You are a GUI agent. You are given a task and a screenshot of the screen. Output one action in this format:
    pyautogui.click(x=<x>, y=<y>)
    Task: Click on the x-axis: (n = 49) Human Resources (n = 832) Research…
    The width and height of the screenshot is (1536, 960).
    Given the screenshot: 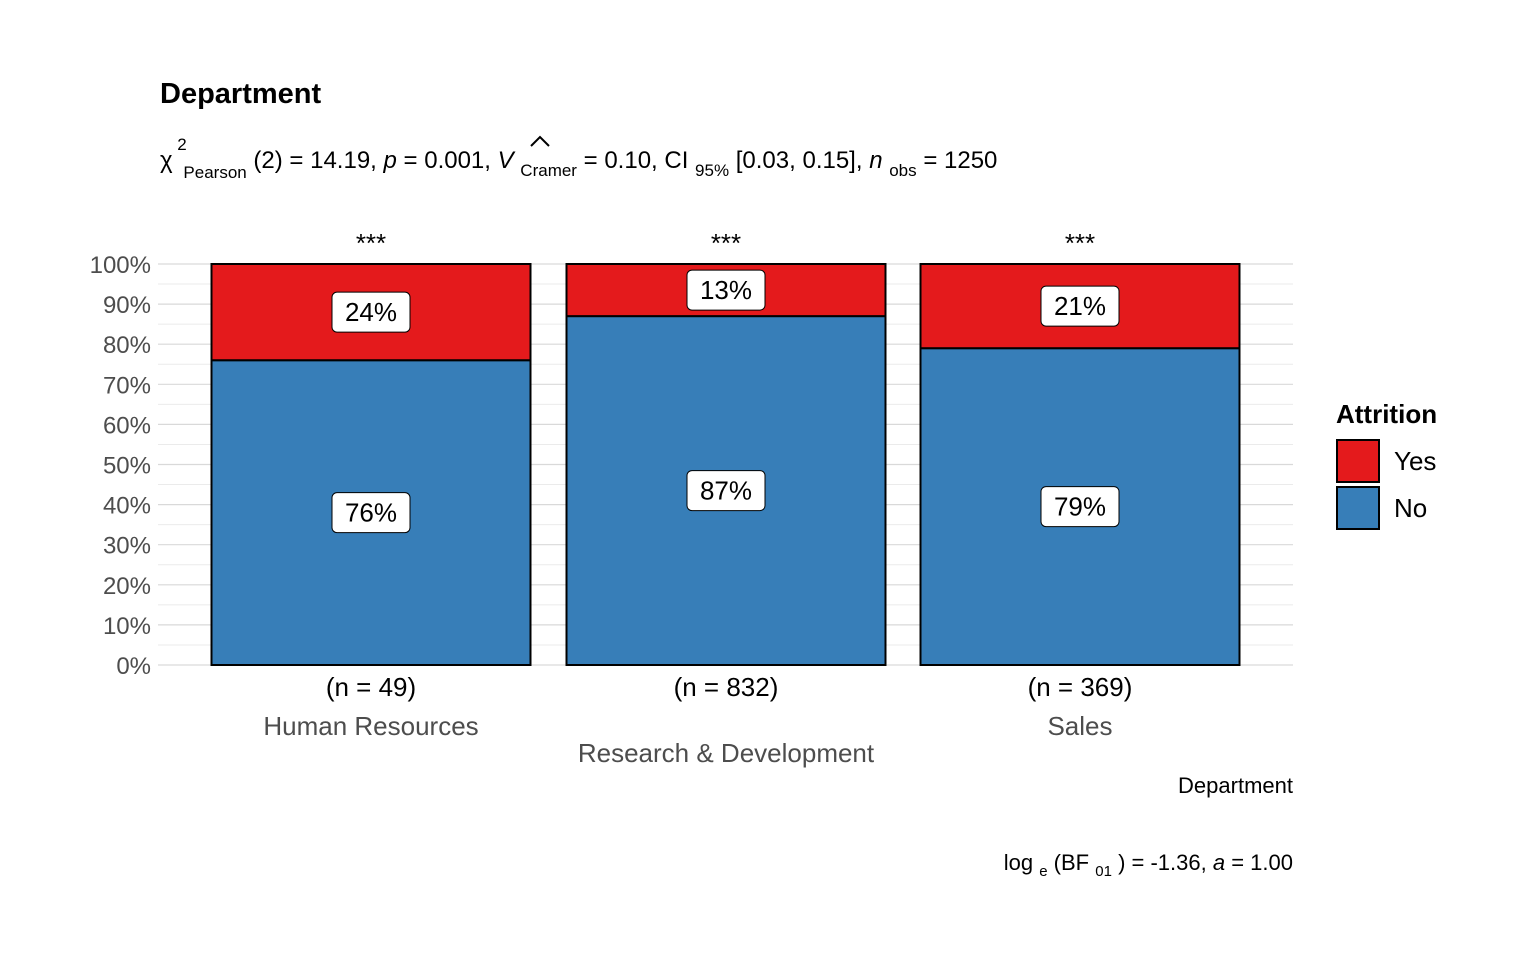 What is the action you would take?
    pyautogui.click(x=697, y=720)
    